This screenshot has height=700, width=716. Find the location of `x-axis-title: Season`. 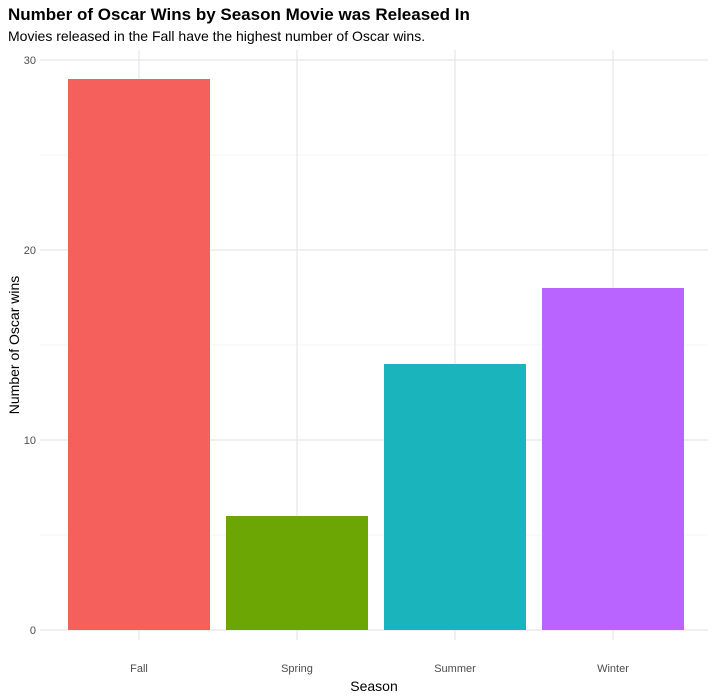

x-axis-title: Season is located at coordinates (373, 686).